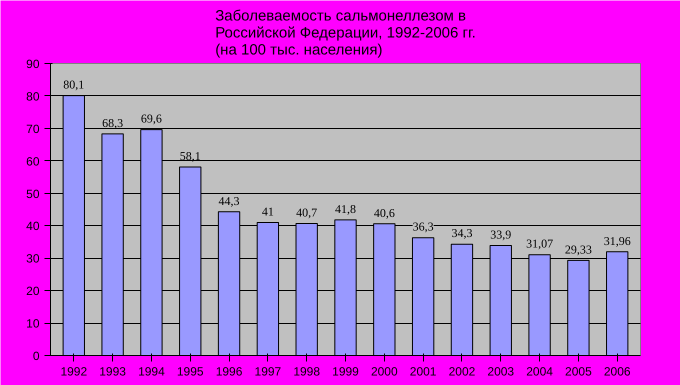  I want to click on x-tick-label: 2002, so click(462, 371).